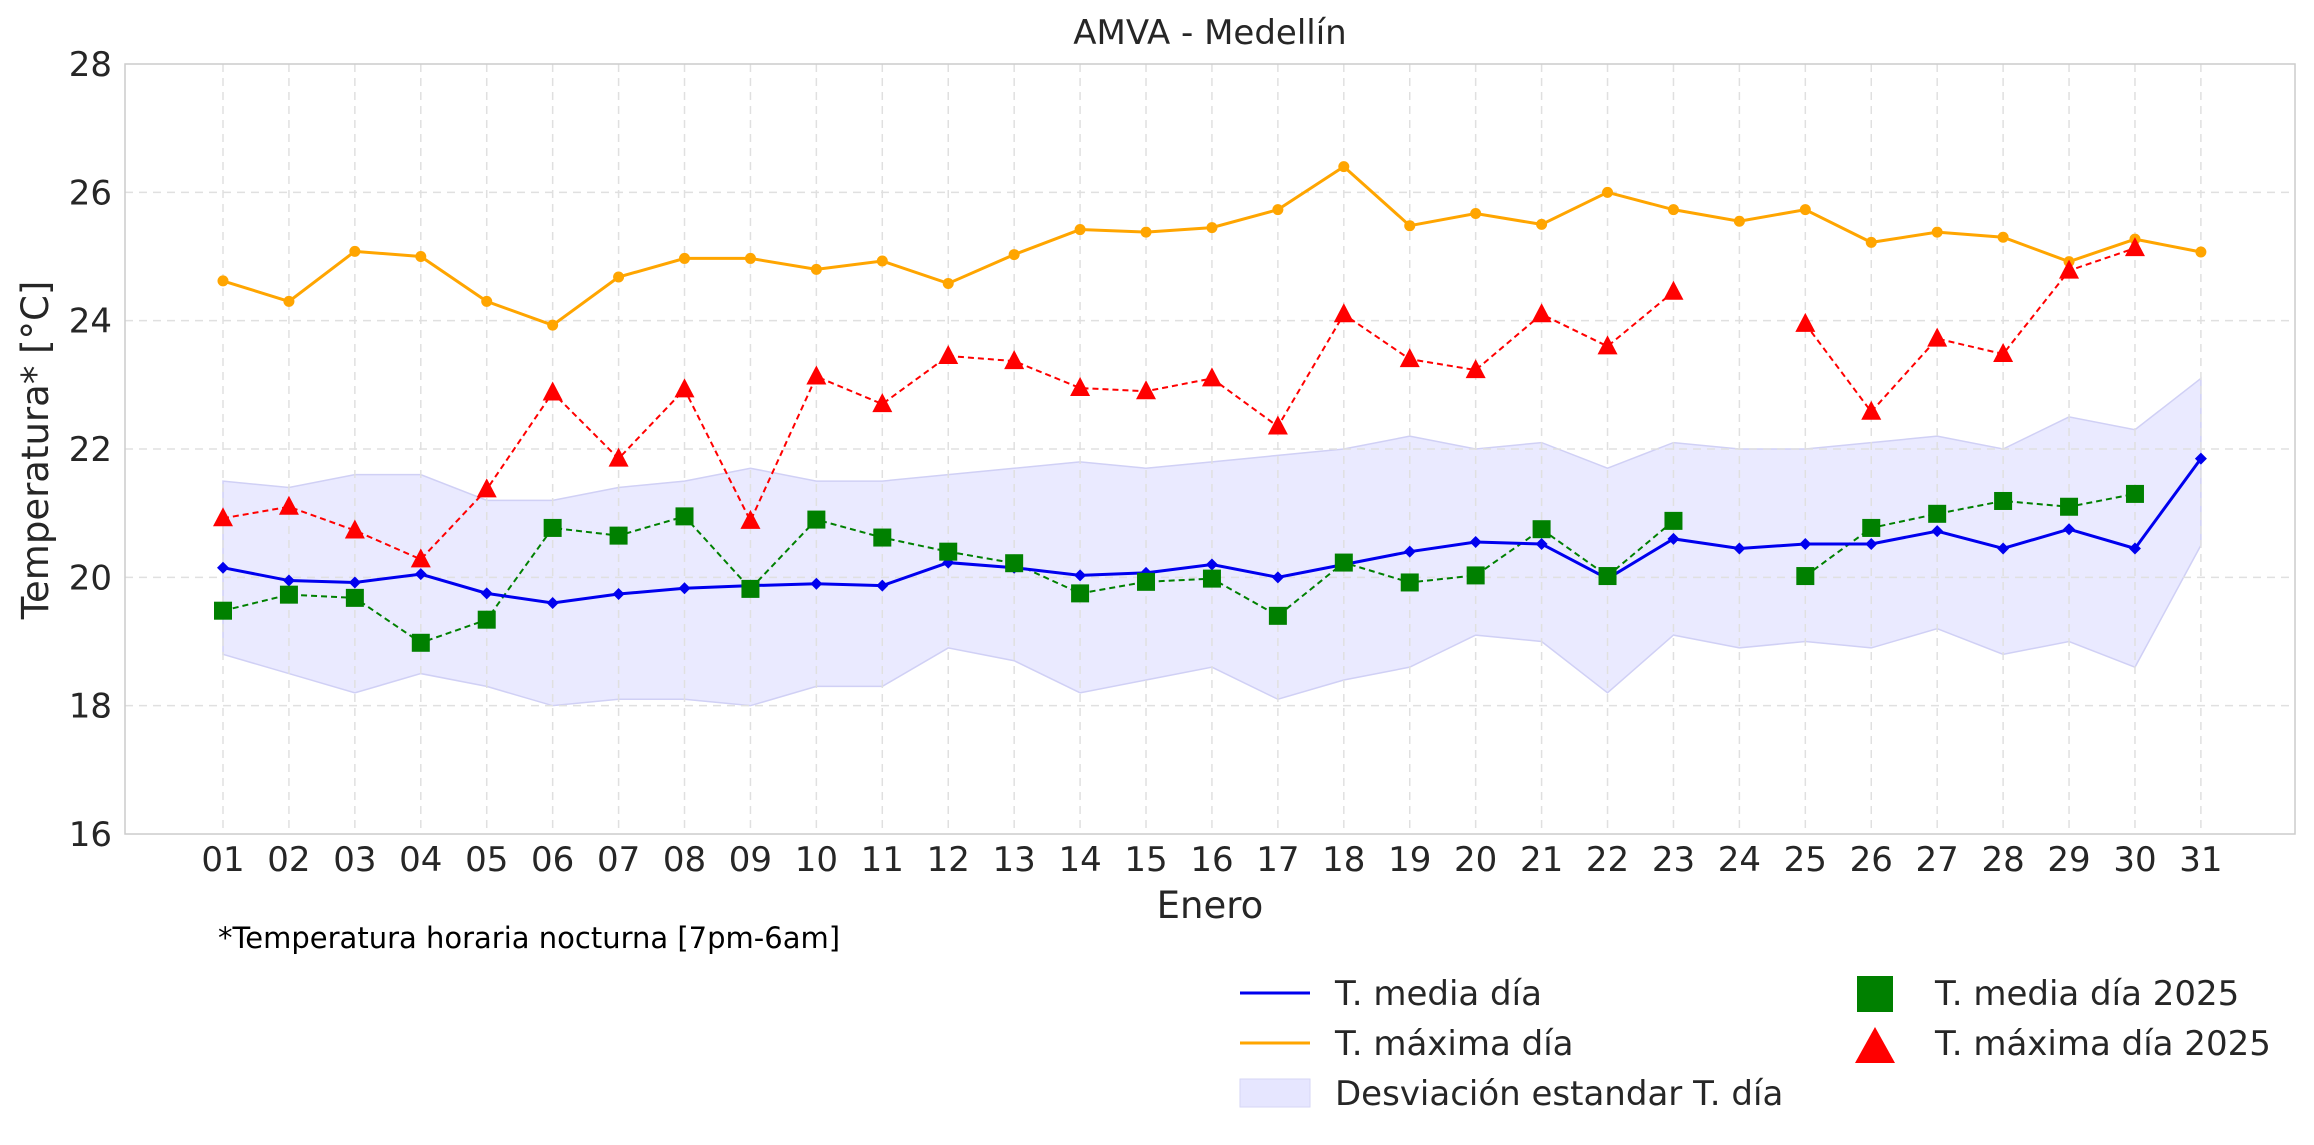 Image resolution: width=2314 pixels, height=1145 pixels. Describe the element at coordinates (1875, 994) in the screenshot. I see `legend-swatch-media2025` at that location.